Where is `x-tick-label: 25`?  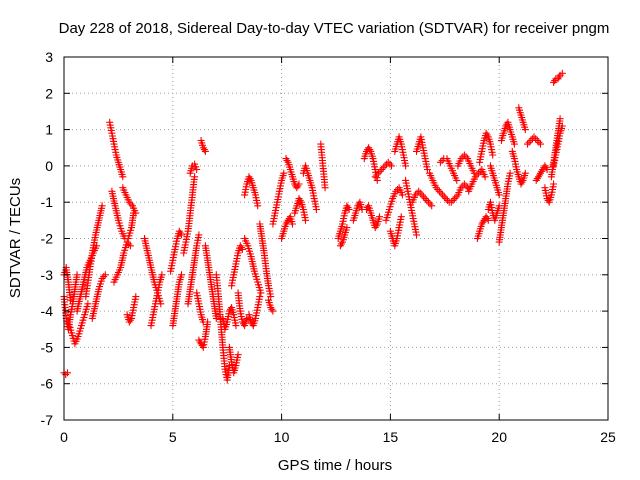 x-tick-label: 25 is located at coordinates (608, 437).